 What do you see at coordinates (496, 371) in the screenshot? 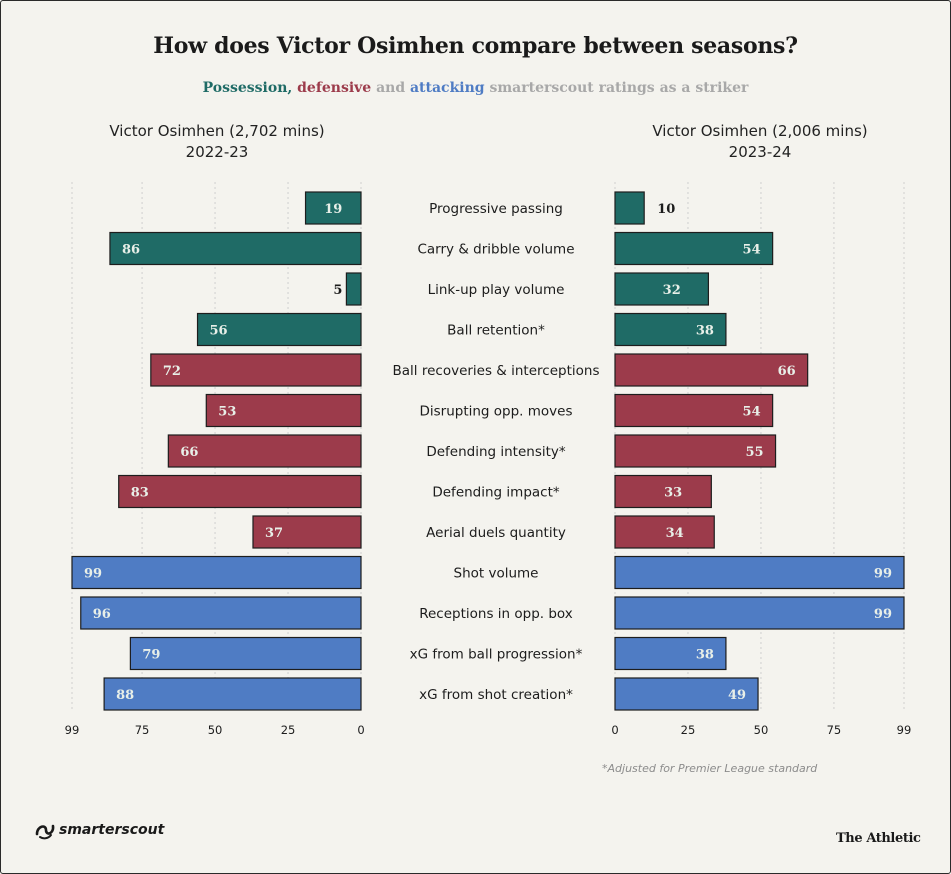
I see `category-label: Ball recoveries & interceptions` at bounding box center [496, 371].